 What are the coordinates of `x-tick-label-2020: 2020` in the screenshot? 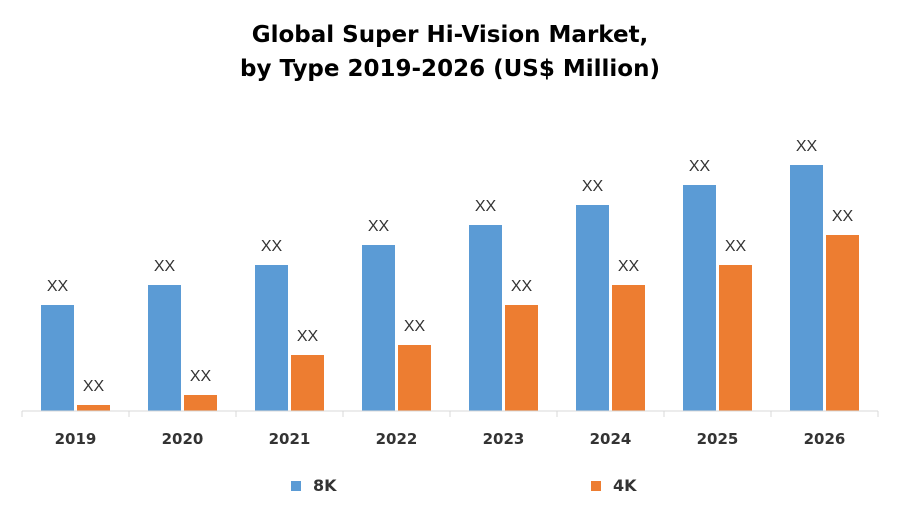 It's located at (183, 439).